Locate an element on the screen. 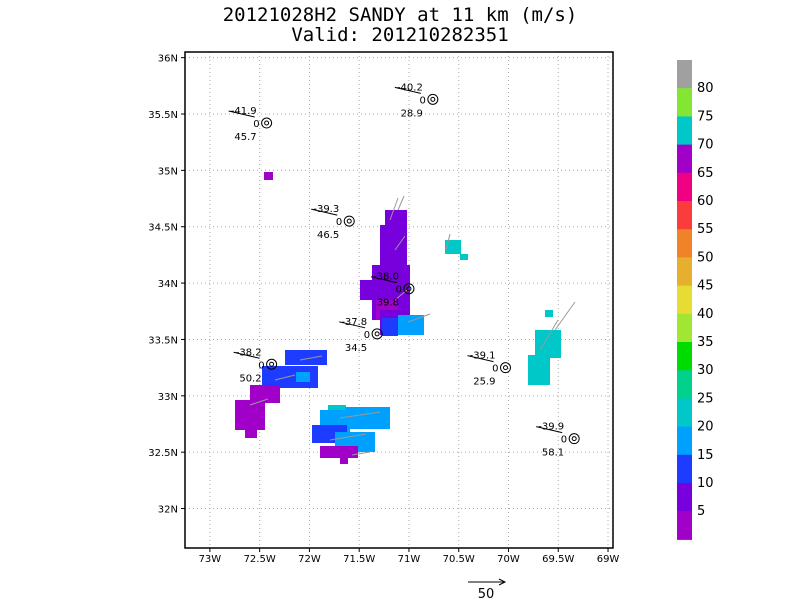  station: -38.2 0 50.2 is located at coordinates (255, 365).